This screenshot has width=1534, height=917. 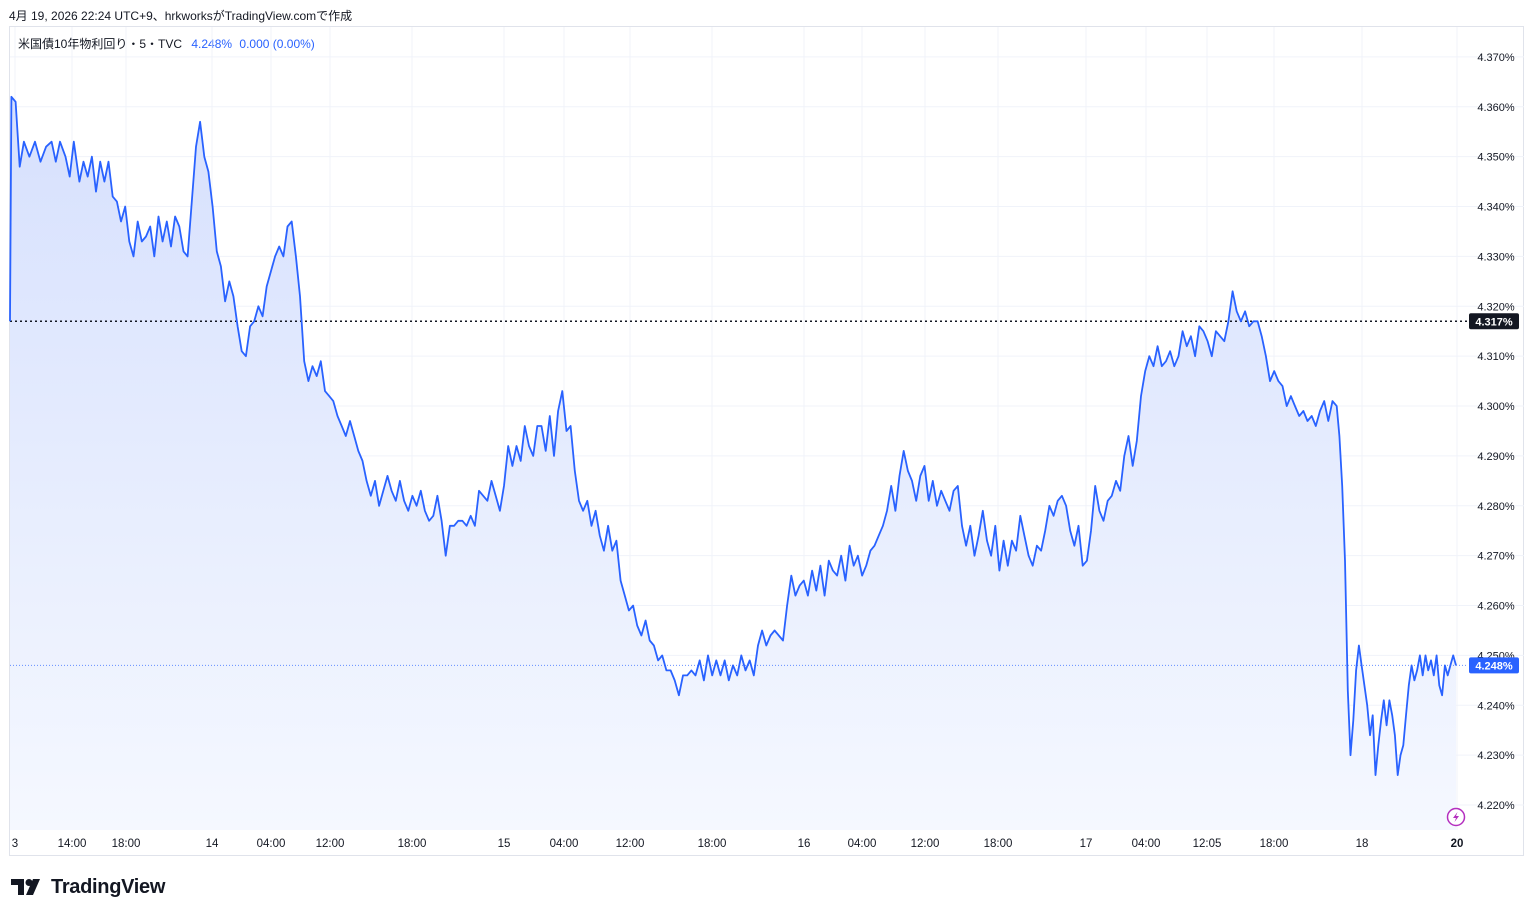 What do you see at coordinates (1496, 457) in the screenshot?
I see `y-tick-label: 4.290%` at bounding box center [1496, 457].